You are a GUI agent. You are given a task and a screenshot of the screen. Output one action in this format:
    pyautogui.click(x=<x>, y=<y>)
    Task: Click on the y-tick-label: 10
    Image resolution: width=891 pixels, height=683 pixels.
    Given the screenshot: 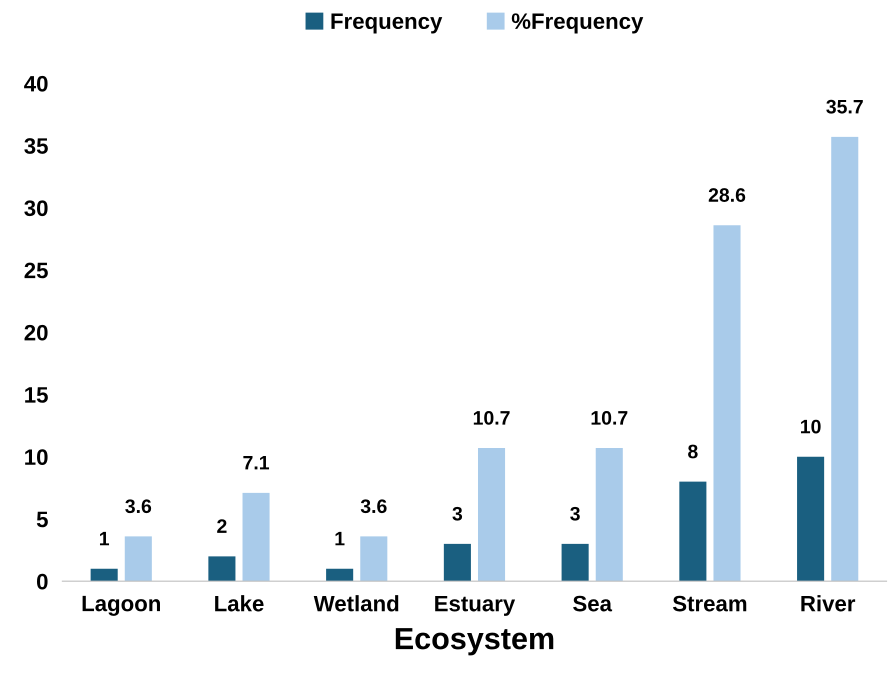 What is the action you would take?
    pyautogui.click(x=36, y=457)
    